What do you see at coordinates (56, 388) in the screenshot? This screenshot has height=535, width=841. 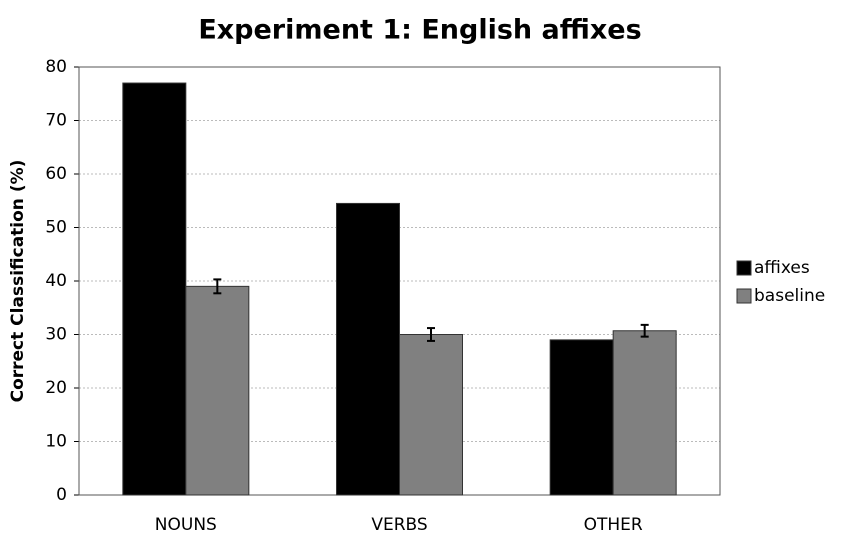 I see `y-tick-label: 20` at bounding box center [56, 388].